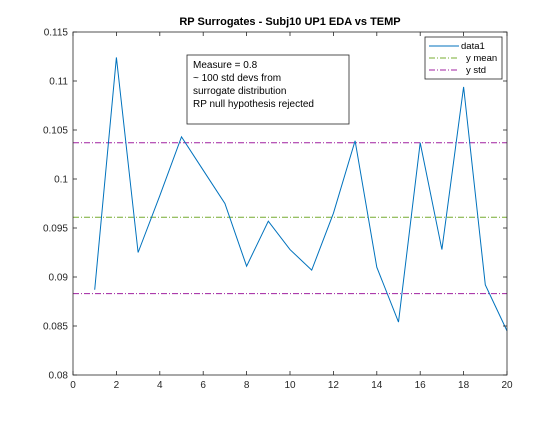 The image size is (560, 425). What do you see at coordinates (55, 327) in the screenshot?
I see `y-tick-label: 0.085` at bounding box center [55, 327].